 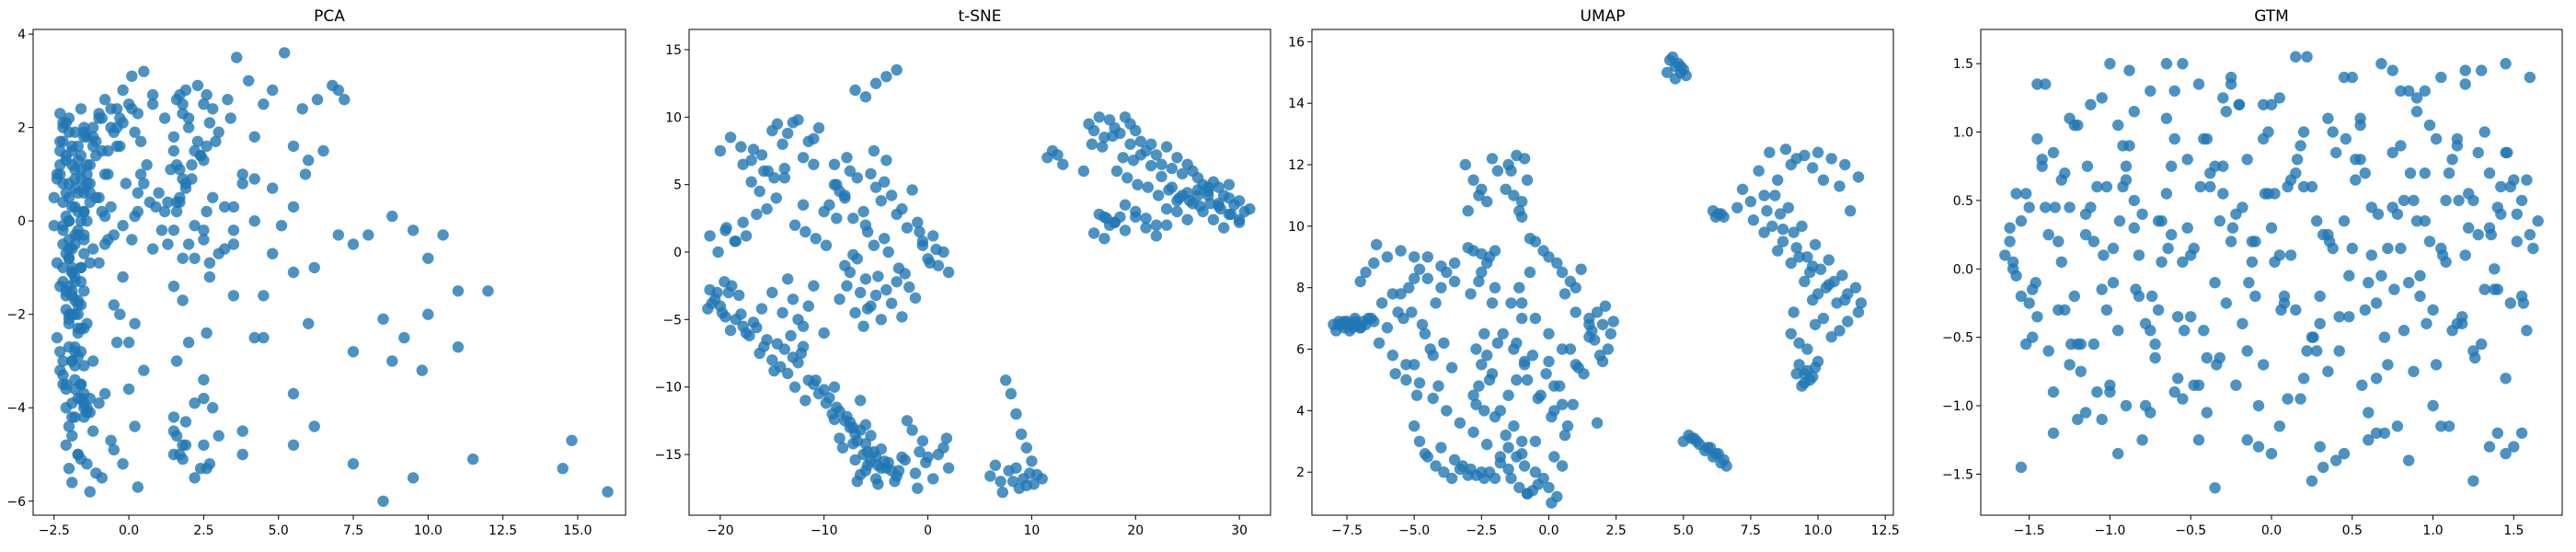 I want to click on gtm-y-tick-label: −1.0, so click(x=1957, y=406).